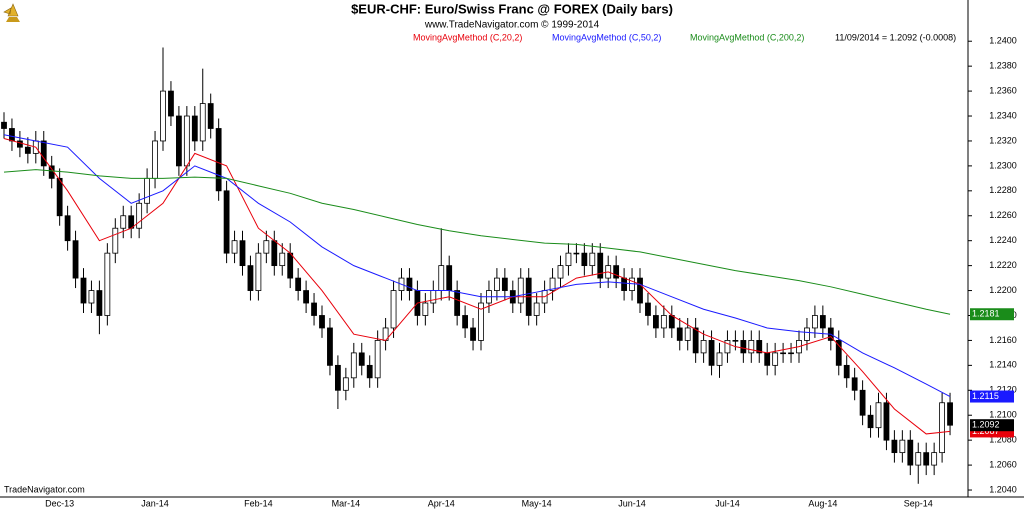 The image size is (1024, 517). I want to click on x-tick-label: Mar-14, so click(346, 503).